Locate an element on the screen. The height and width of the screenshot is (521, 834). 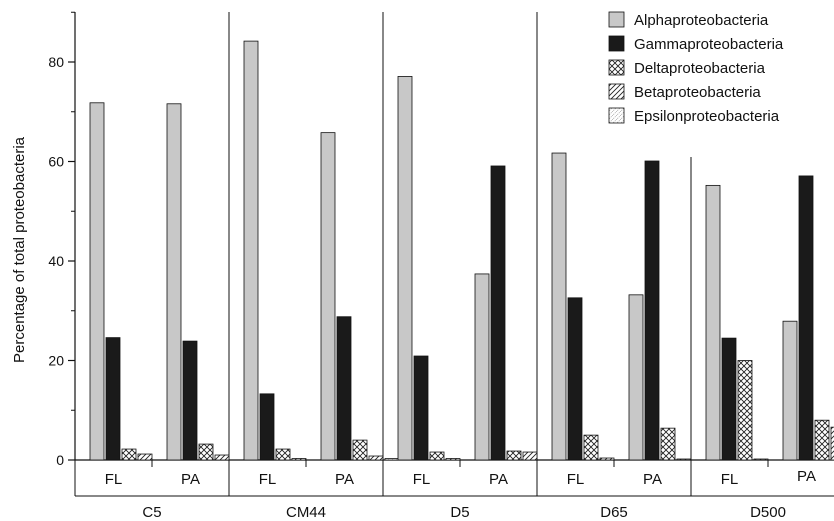
x-axis: FL PA FL PA FL PA FL PA FL PA C5 CM44 D5 D65 D500 is located at coordinates (454, 490).